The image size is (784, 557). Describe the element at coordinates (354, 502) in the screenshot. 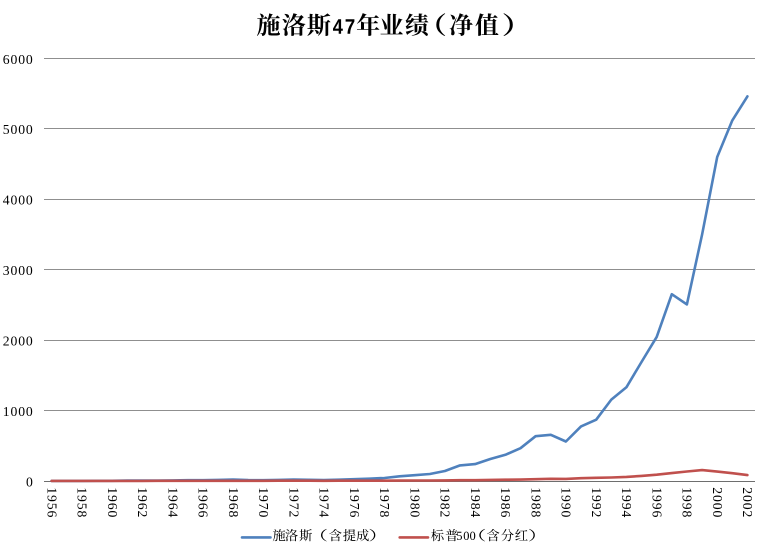

I see `svg-text: 1976` at that location.